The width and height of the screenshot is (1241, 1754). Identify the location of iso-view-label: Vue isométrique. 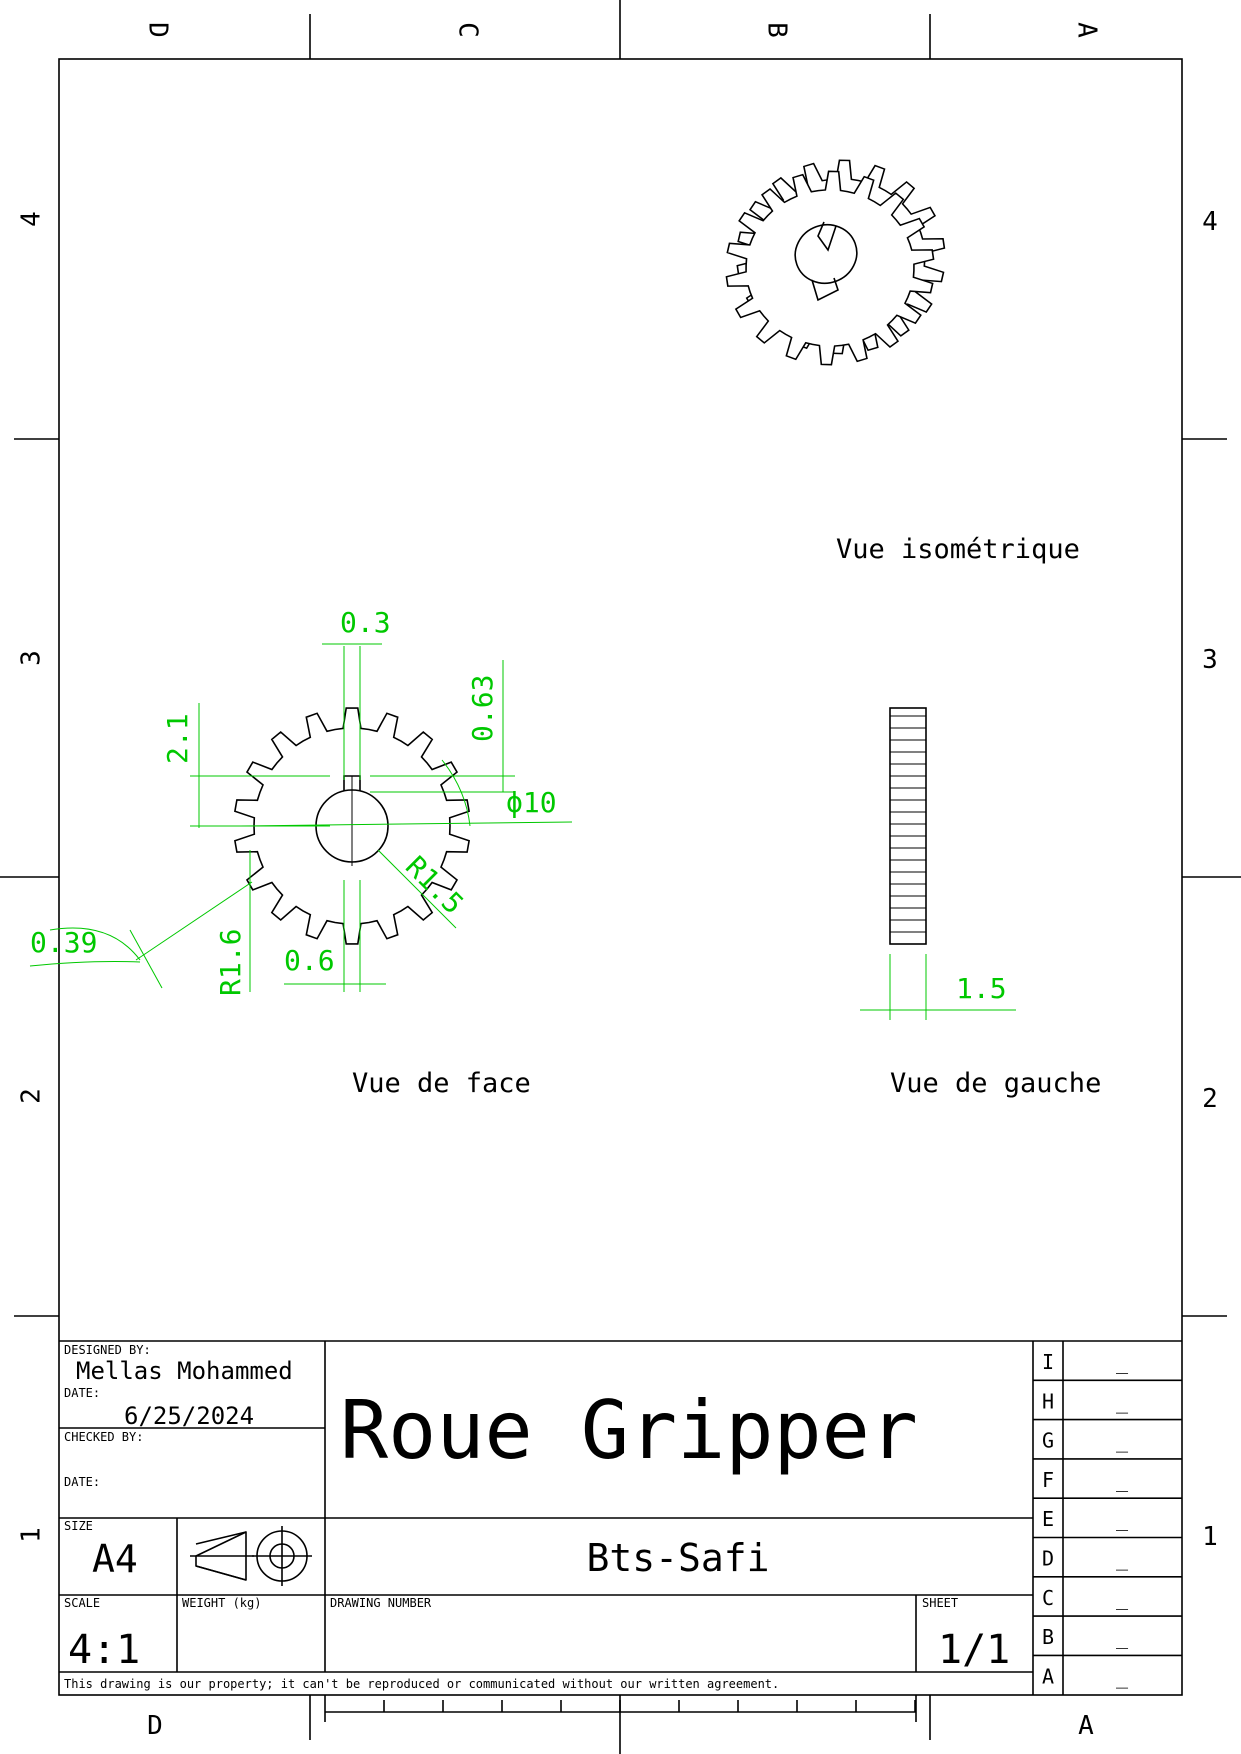
(958, 549).